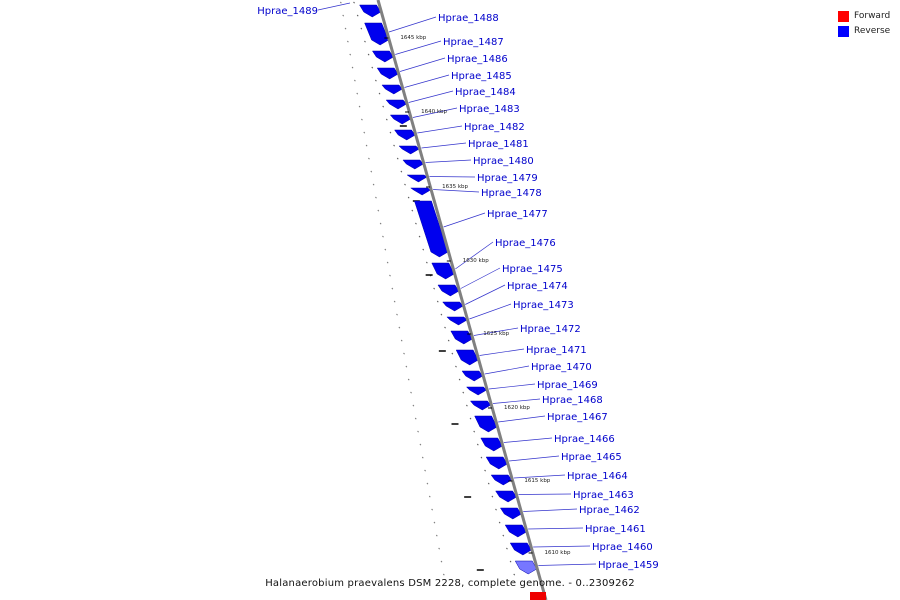  Describe the element at coordinates (561, 367) in the screenshot. I see `gene-label: Hprae_1470` at that location.